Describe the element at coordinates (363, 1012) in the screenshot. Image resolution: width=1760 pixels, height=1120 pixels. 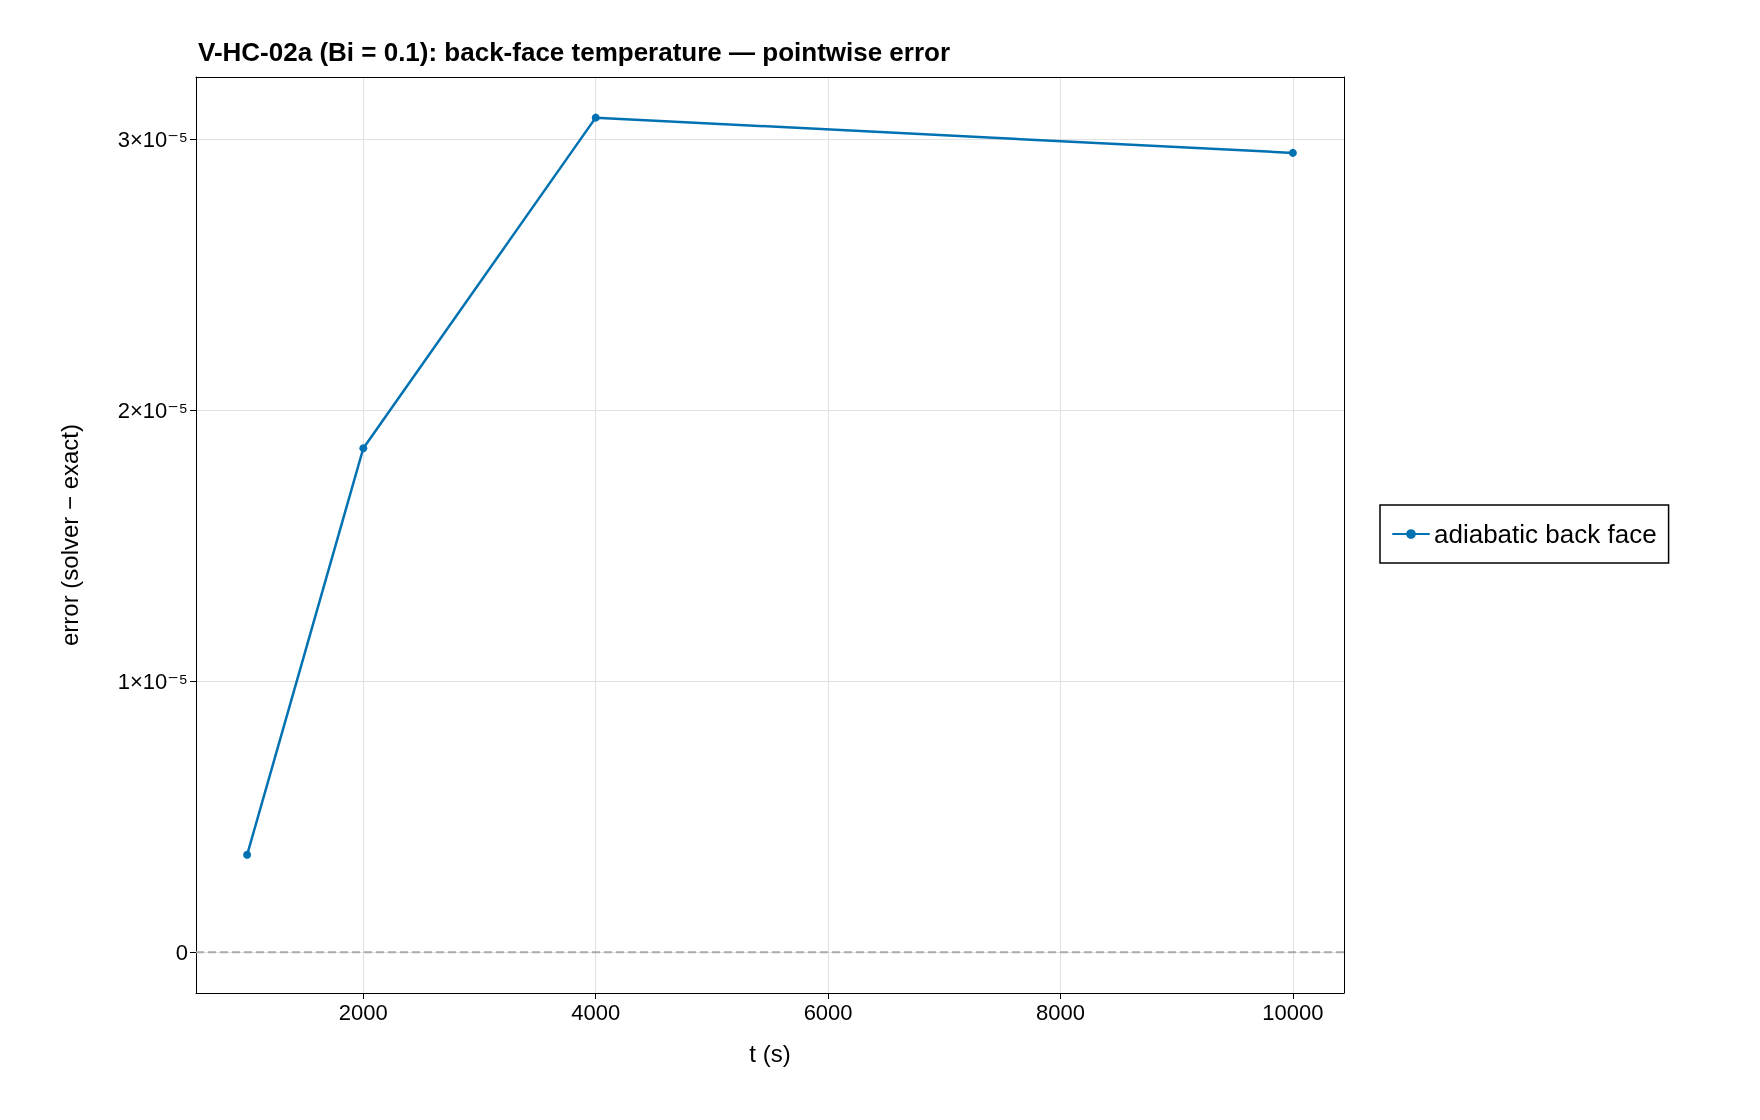
I see `x-tick-label: 2000` at that location.